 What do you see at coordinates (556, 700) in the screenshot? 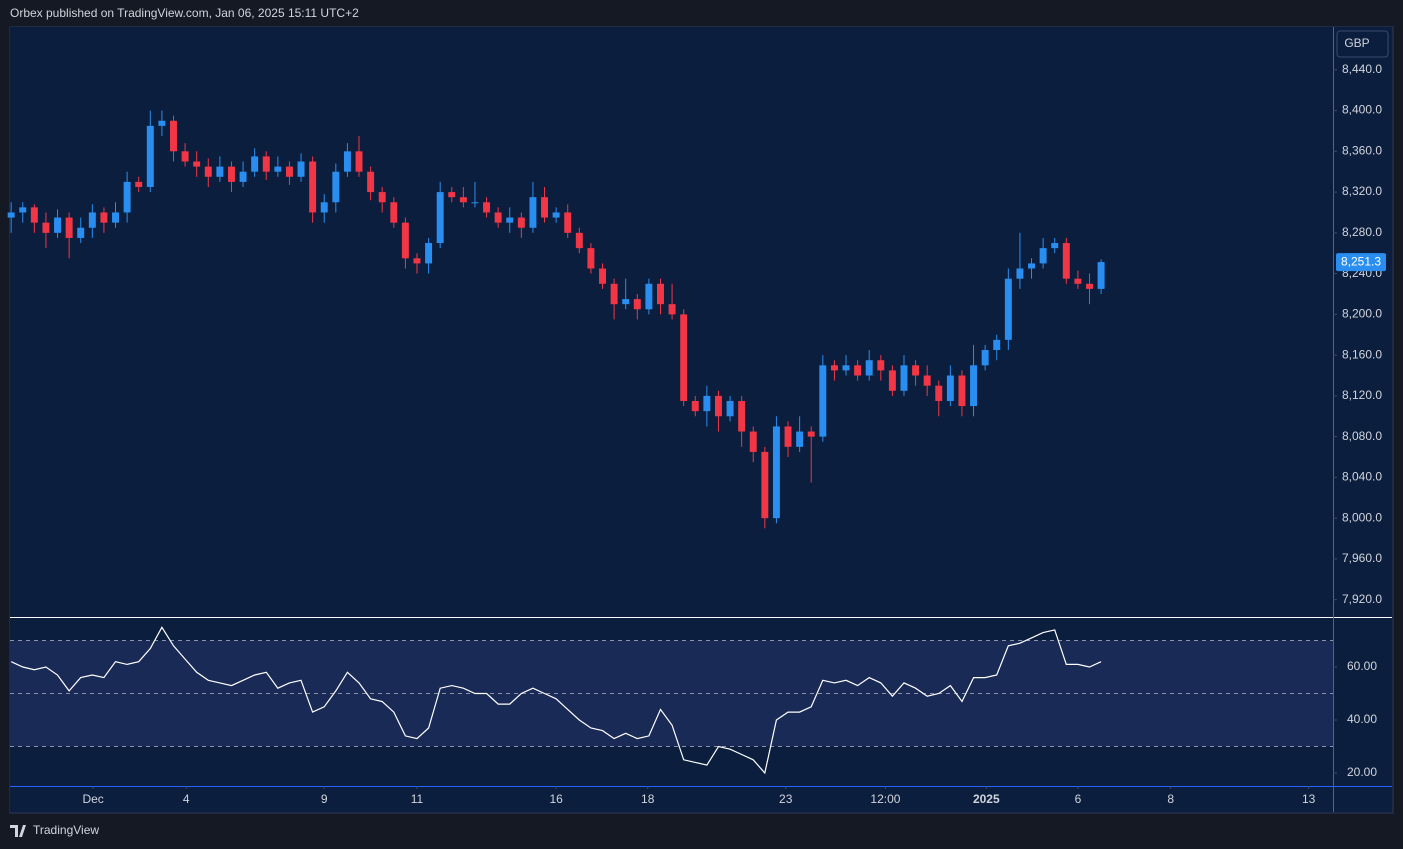
I see `rsi-line` at bounding box center [556, 700].